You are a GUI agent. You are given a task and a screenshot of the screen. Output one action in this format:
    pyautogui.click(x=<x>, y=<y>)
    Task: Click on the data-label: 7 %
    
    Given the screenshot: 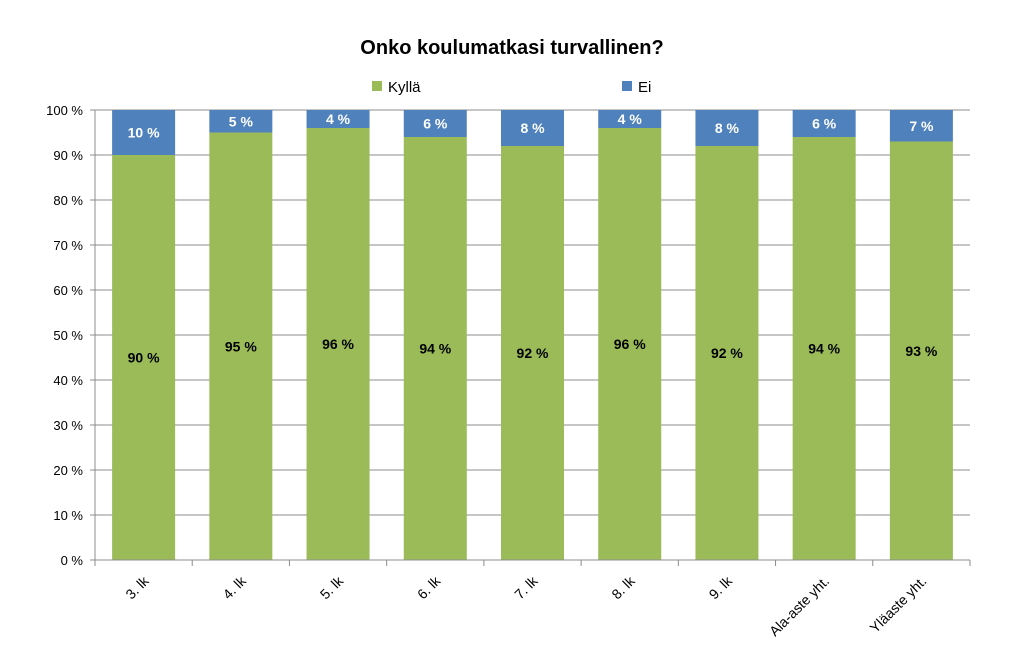 What is the action you would take?
    pyautogui.click(x=921, y=126)
    